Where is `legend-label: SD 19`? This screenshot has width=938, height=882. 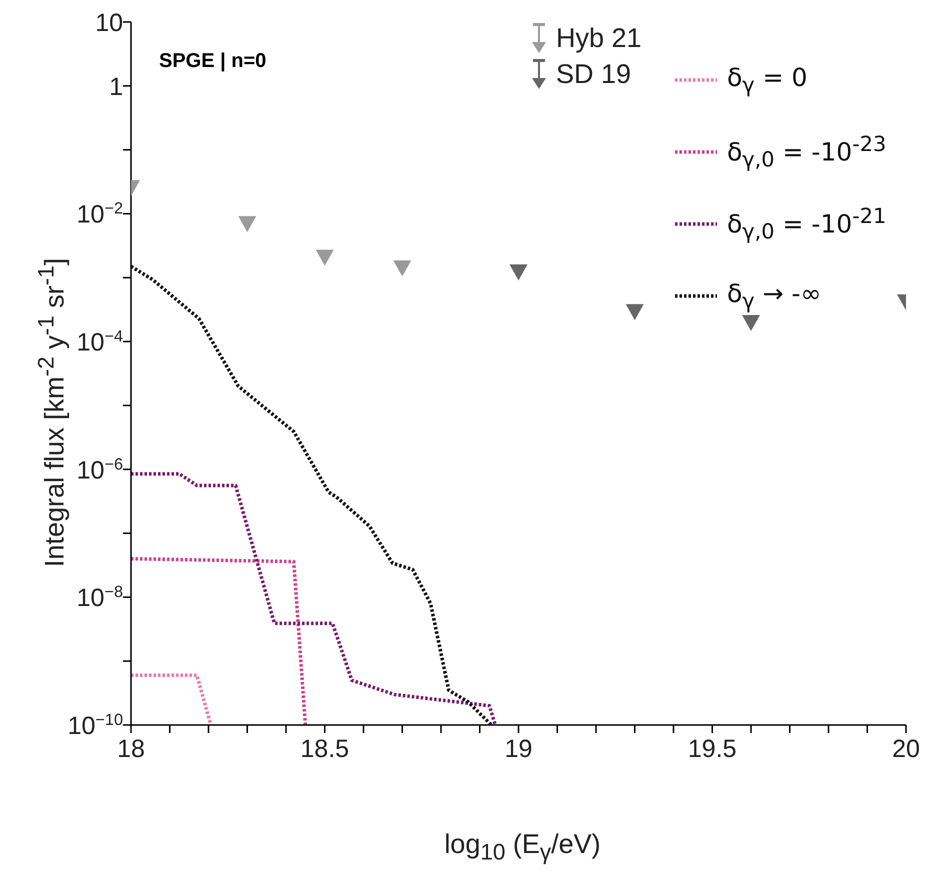 legend-label: SD 19 is located at coordinates (594, 74).